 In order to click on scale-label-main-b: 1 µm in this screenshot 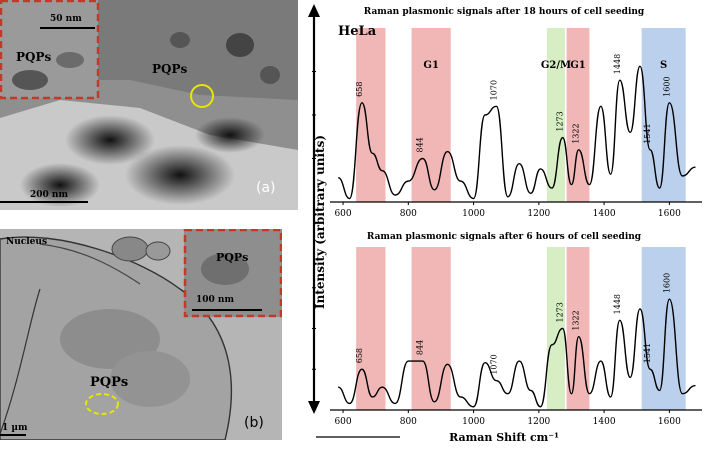, I will do `click(15, 428)`.